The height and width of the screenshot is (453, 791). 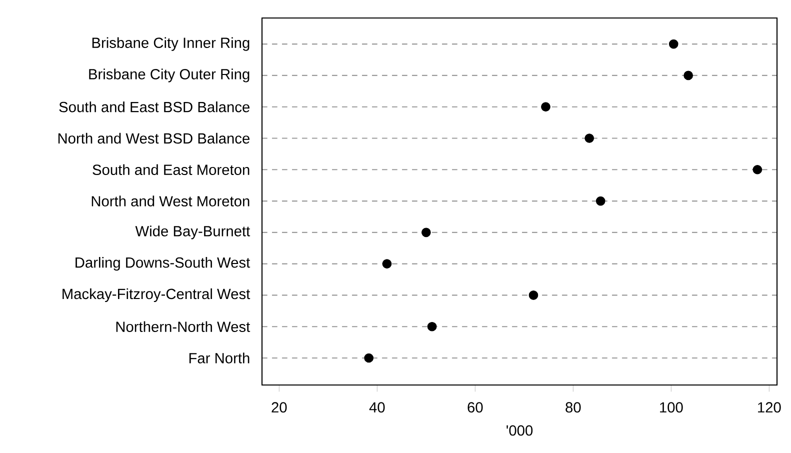 I want to click on x-tick-label: 40, so click(x=377, y=407).